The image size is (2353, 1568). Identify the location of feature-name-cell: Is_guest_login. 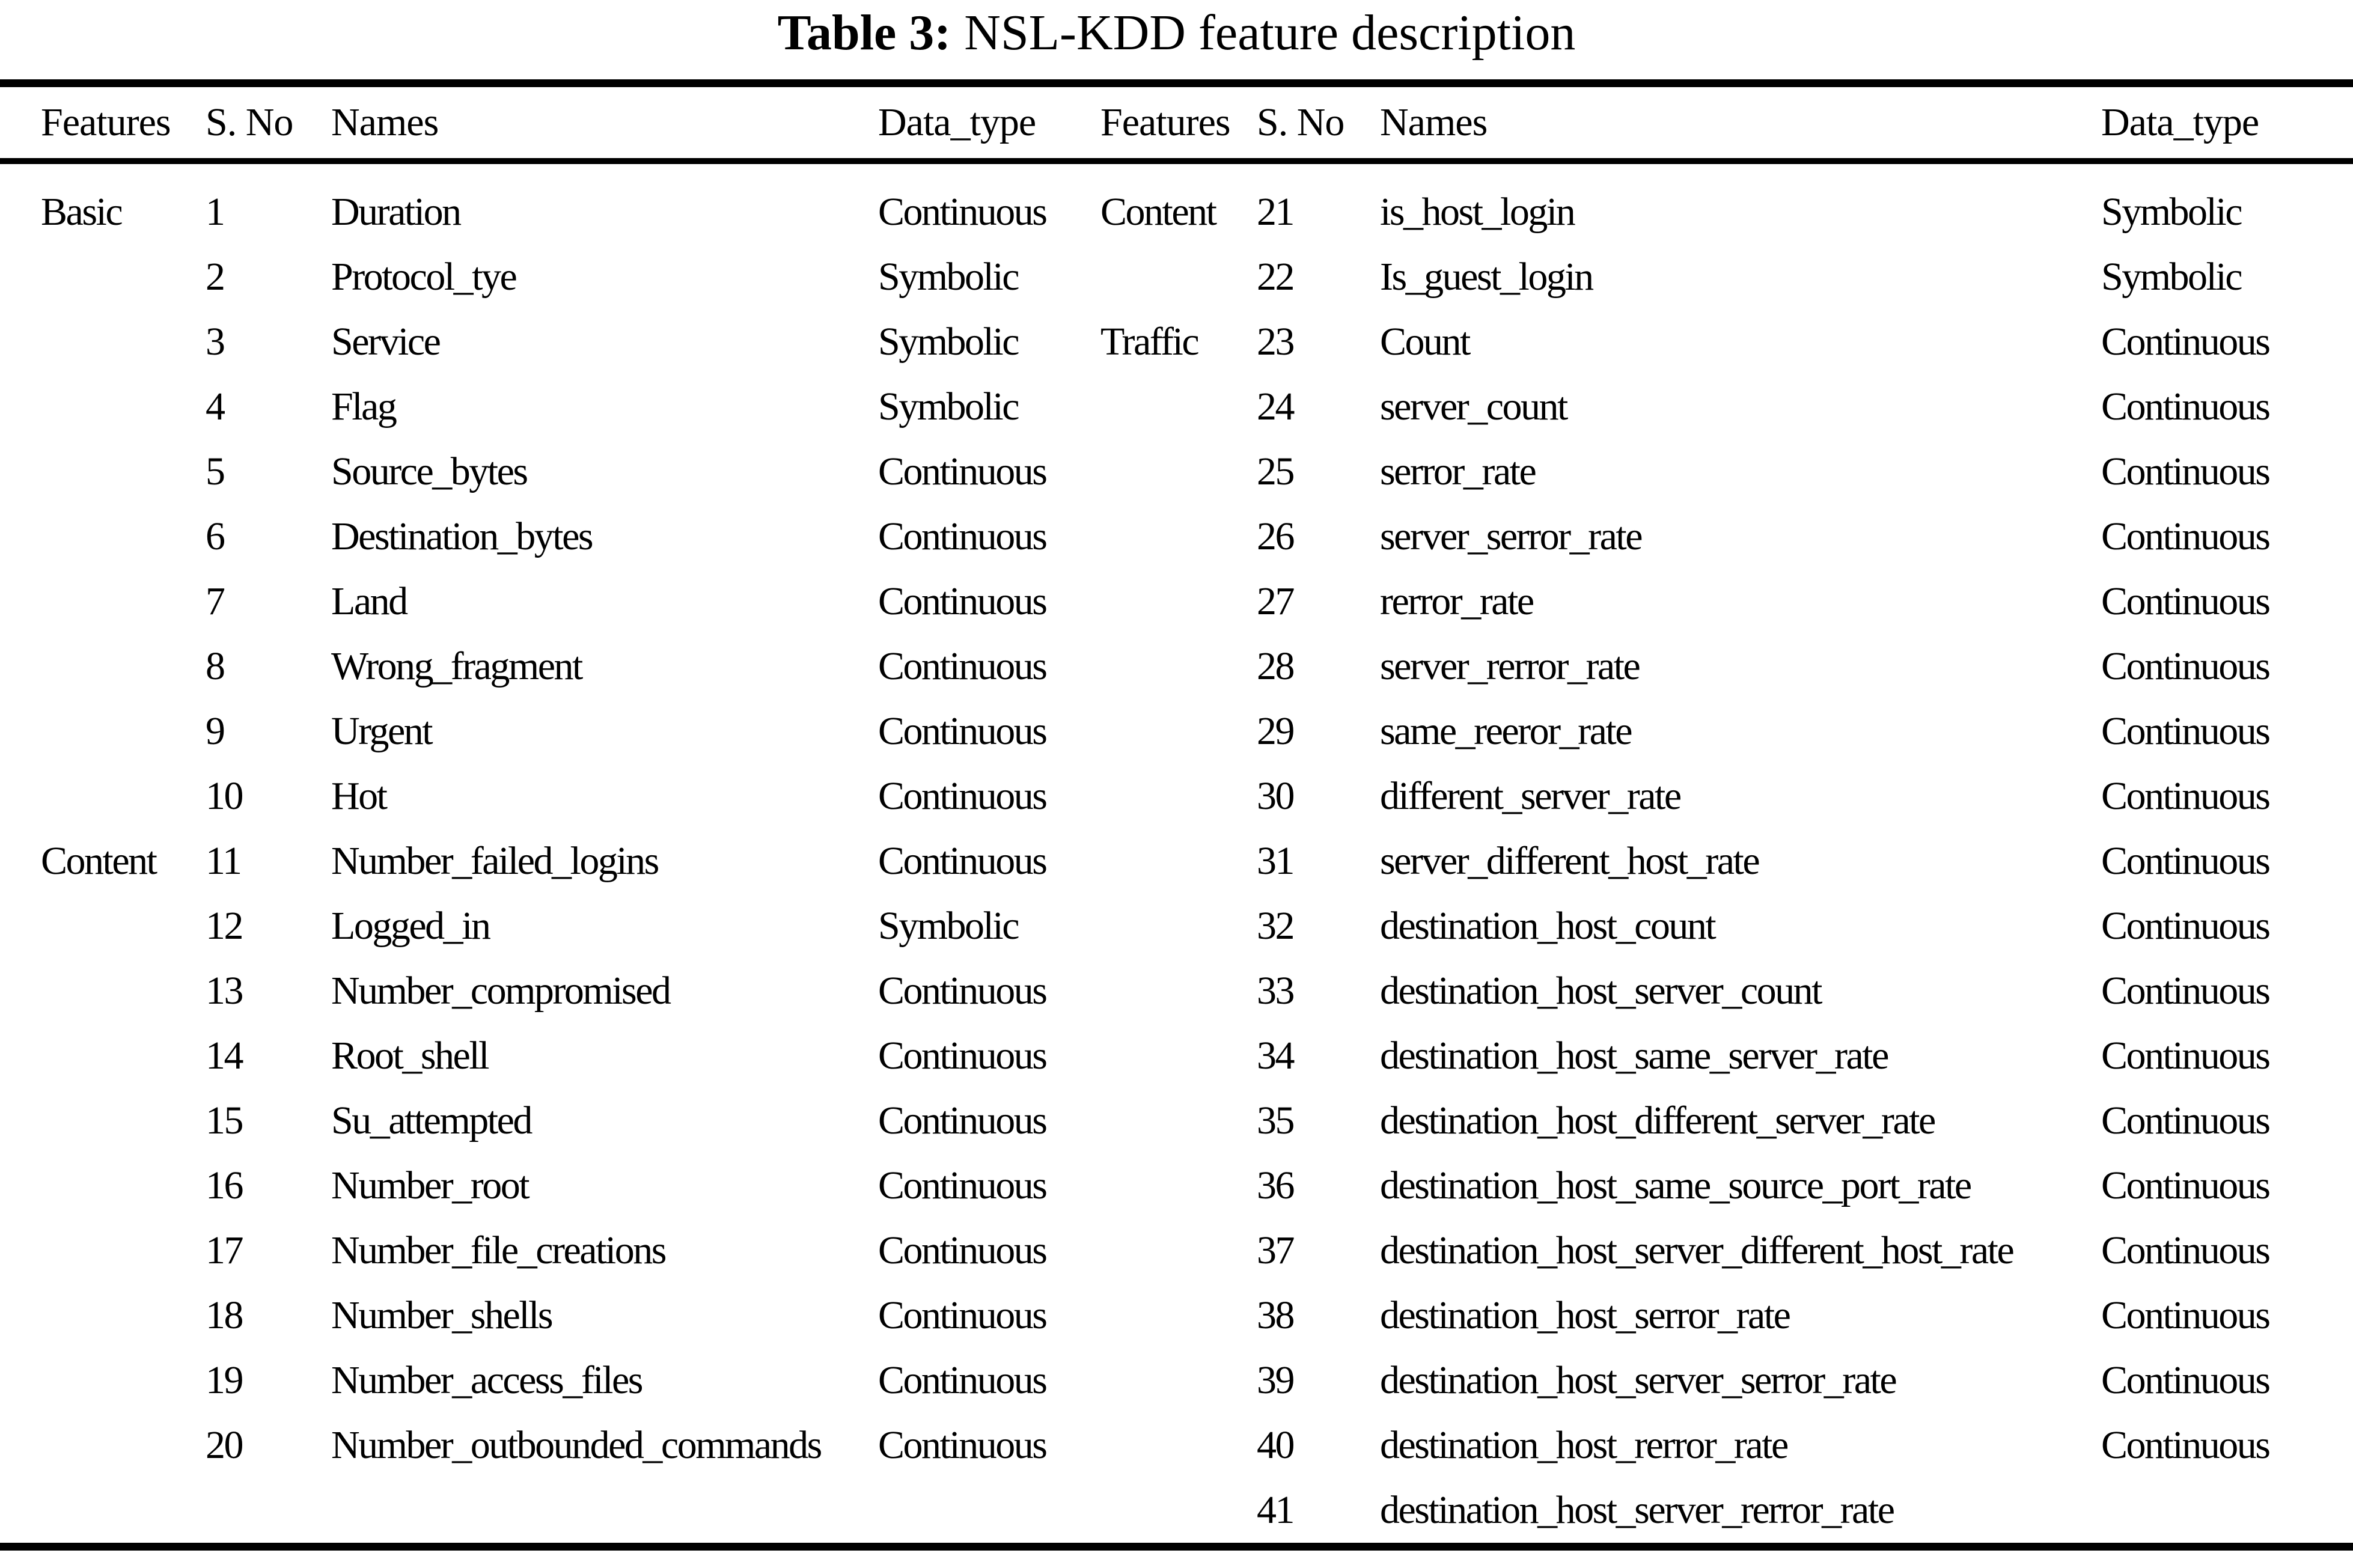
(1487, 277).